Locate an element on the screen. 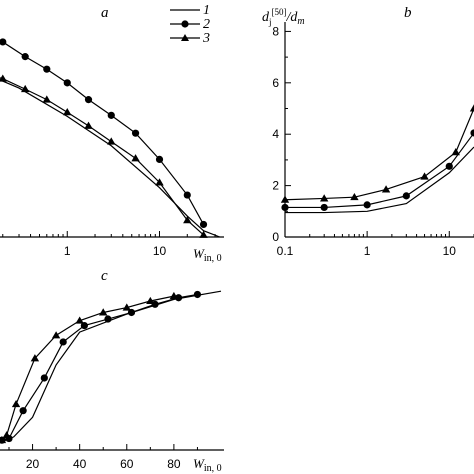 The image size is (474, 474). c-series-3-line is located at coordinates (88, 368).